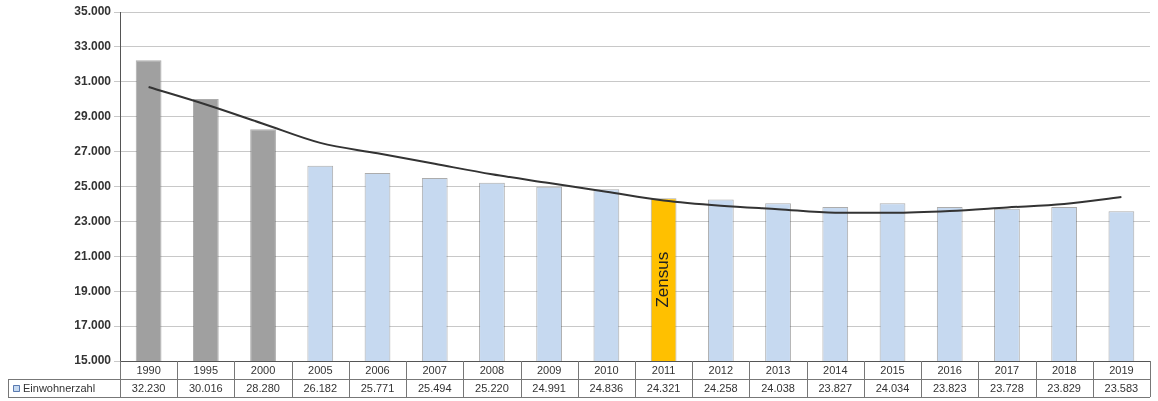  I want to click on y-tick-label: 35.000, so click(93, 11).